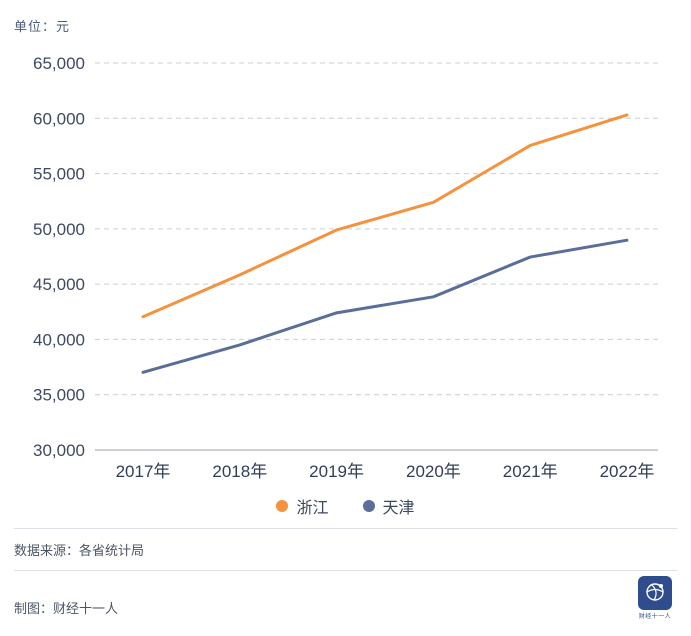  I want to click on globe-icon, so click(655, 592).